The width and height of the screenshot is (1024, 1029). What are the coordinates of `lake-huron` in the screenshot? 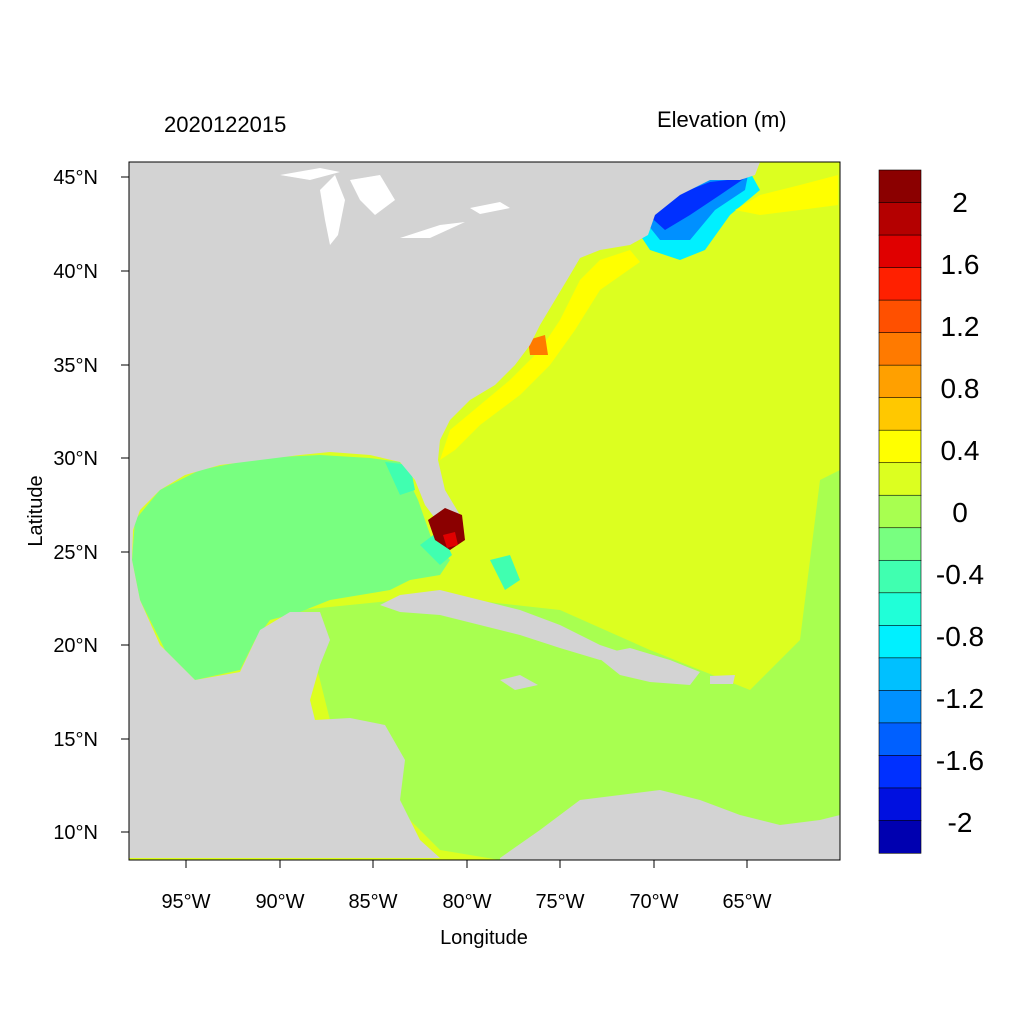 It's located at (372, 195).